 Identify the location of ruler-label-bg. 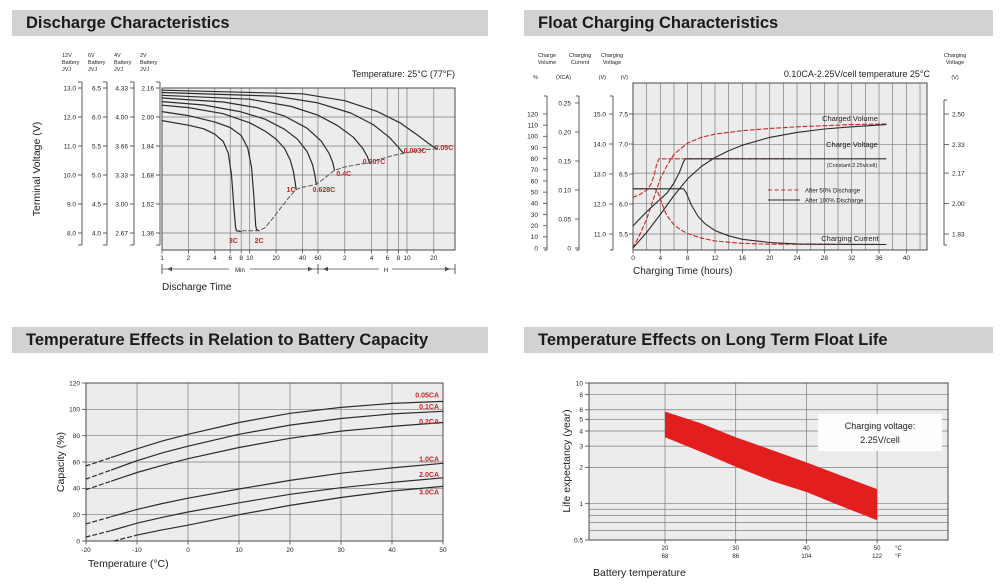
(385, 268).